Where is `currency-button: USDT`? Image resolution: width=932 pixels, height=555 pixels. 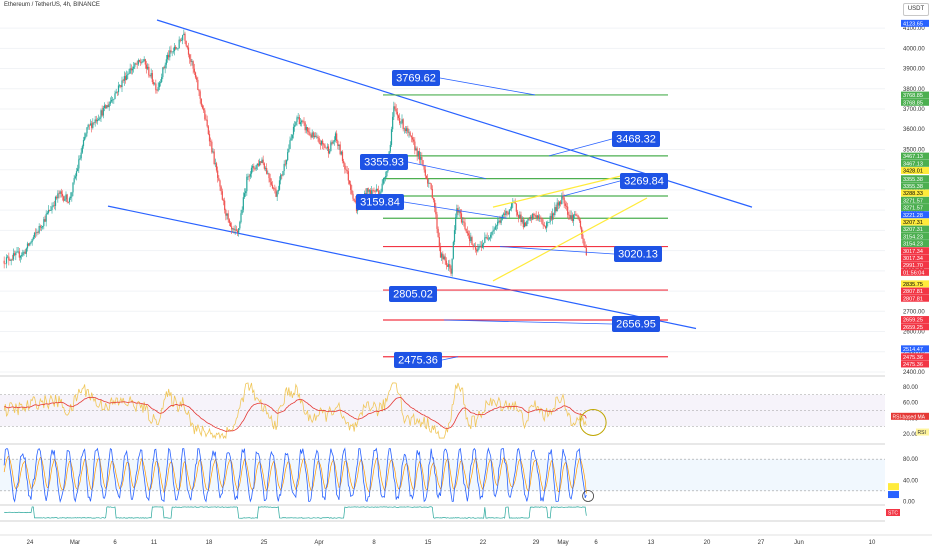
currency-button: USDT is located at coordinates (916, 9).